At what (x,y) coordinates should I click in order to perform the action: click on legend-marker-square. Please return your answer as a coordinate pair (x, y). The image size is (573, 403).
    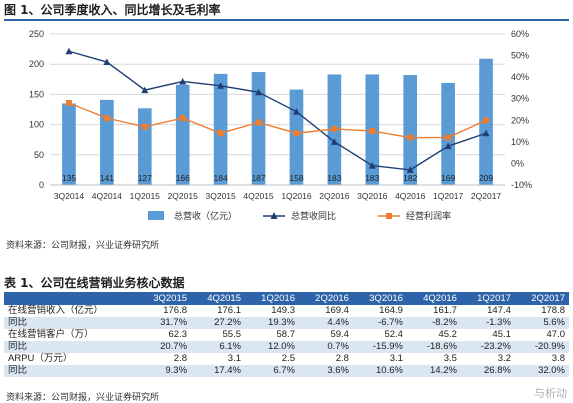
    Looking at the image, I should click on (389, 216).